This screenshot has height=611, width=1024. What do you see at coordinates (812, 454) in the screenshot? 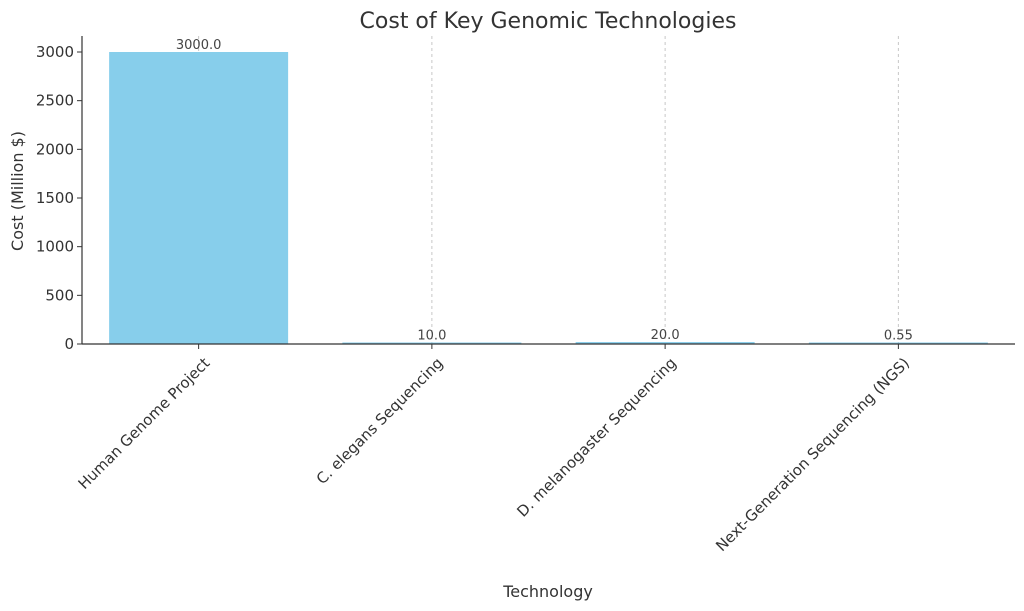
I see `x-tick-label: Next-Generation Sequencing (NGS)` at bounding box center [812, 454].